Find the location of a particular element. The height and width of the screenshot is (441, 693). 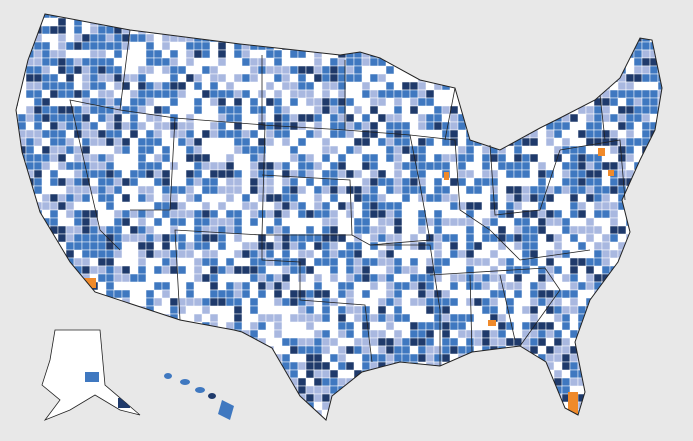

border is located at coordinates (100, 140).